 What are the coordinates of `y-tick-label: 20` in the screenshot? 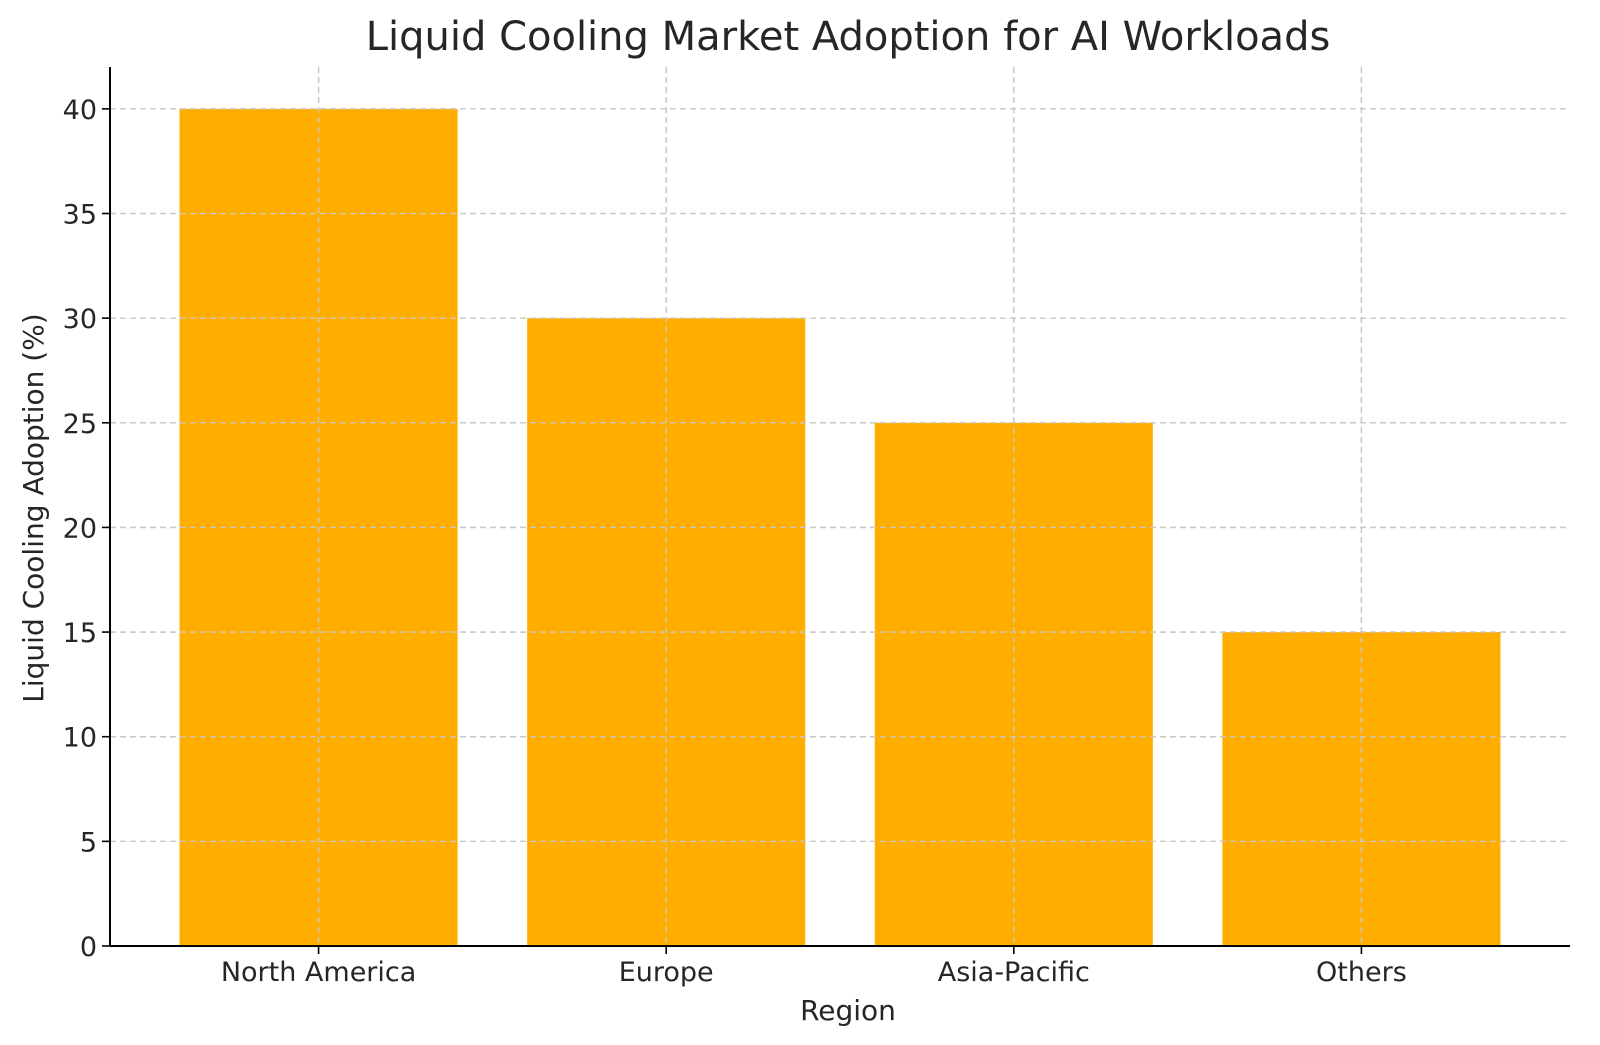 It's located at (80, 528).